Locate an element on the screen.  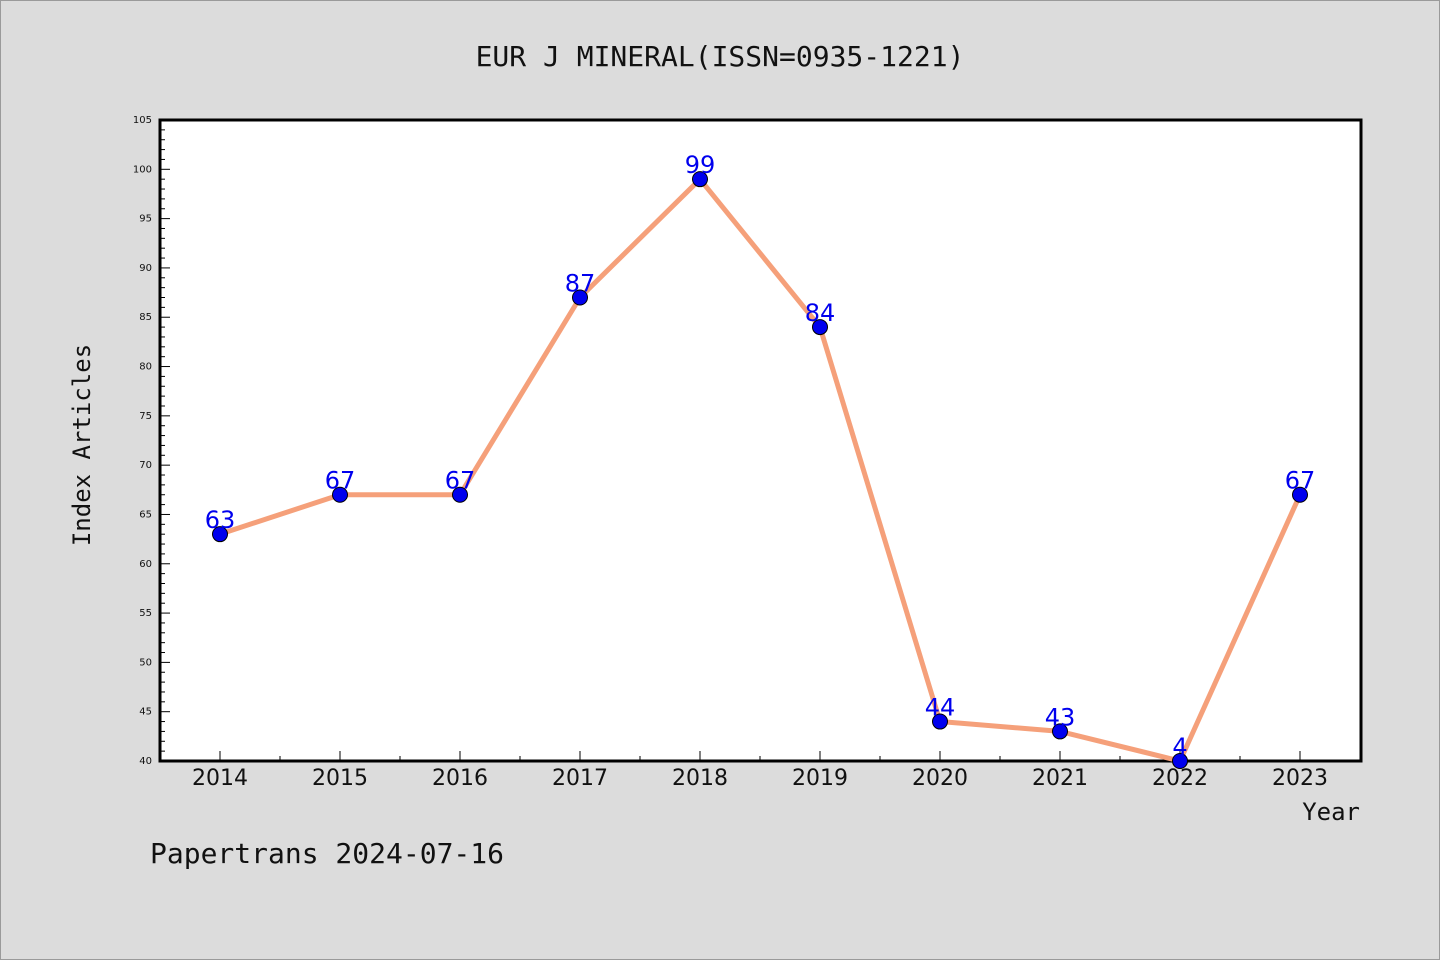
y-axis: 40 45 50 55 60 65 70 75 80 85 90 95 100 105 is located at coordinates (151, 441).